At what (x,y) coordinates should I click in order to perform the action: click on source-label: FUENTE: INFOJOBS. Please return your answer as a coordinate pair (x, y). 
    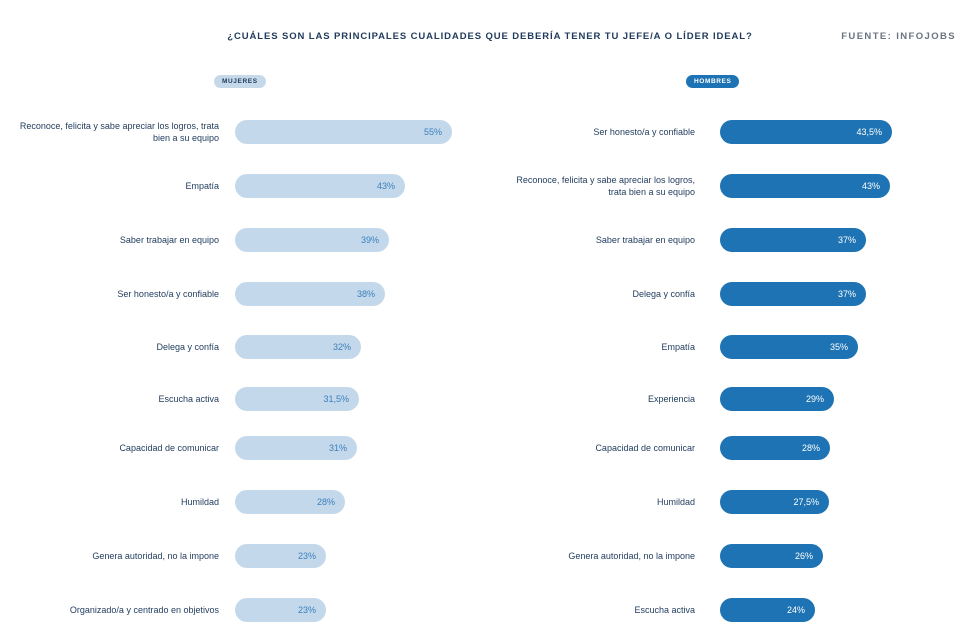
    Looking at the image, I should click on (898, 36).